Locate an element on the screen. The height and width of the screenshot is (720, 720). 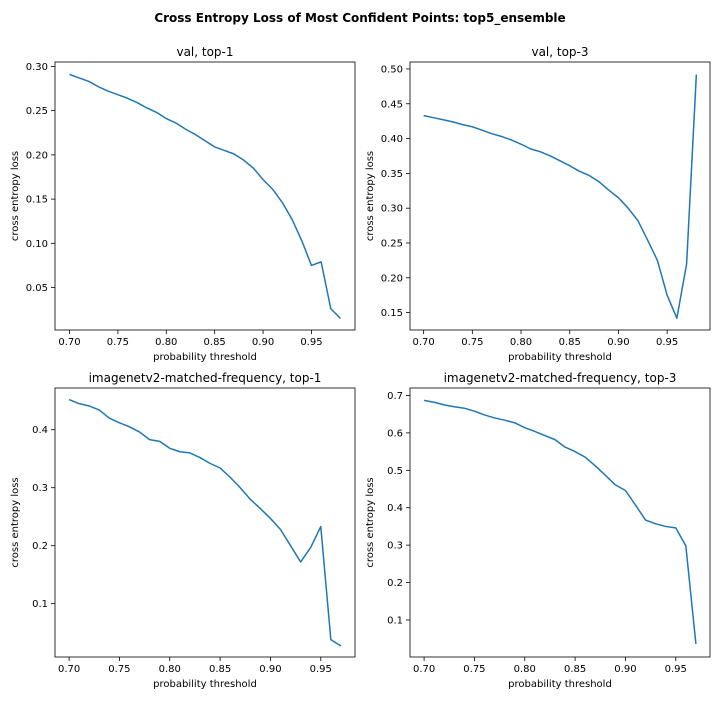
y-tick-label: 0.7 is located at coordinates (395, 396).